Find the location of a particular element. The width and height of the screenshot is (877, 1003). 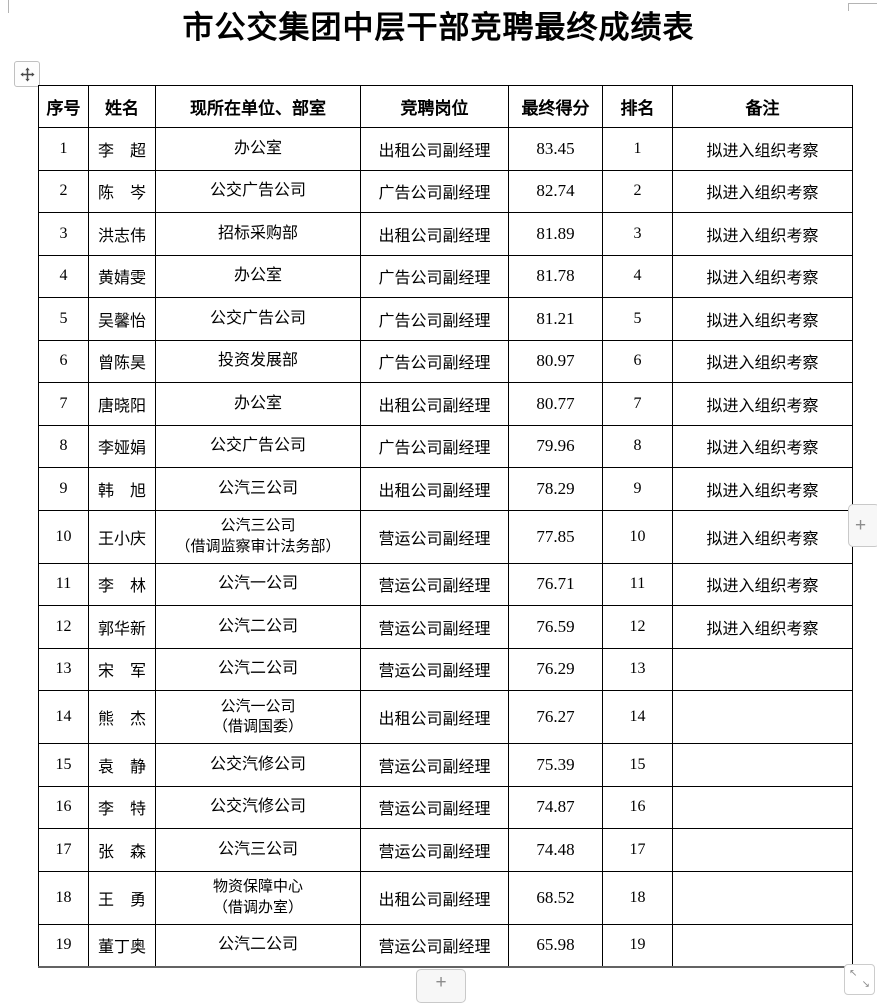

add-column-button: + is located at coordinates (862, 525).